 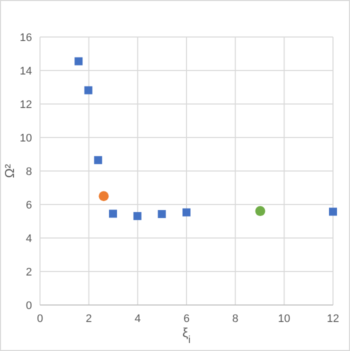 I want to click on y-axis-title: Ω², so click(x=9, y=170).